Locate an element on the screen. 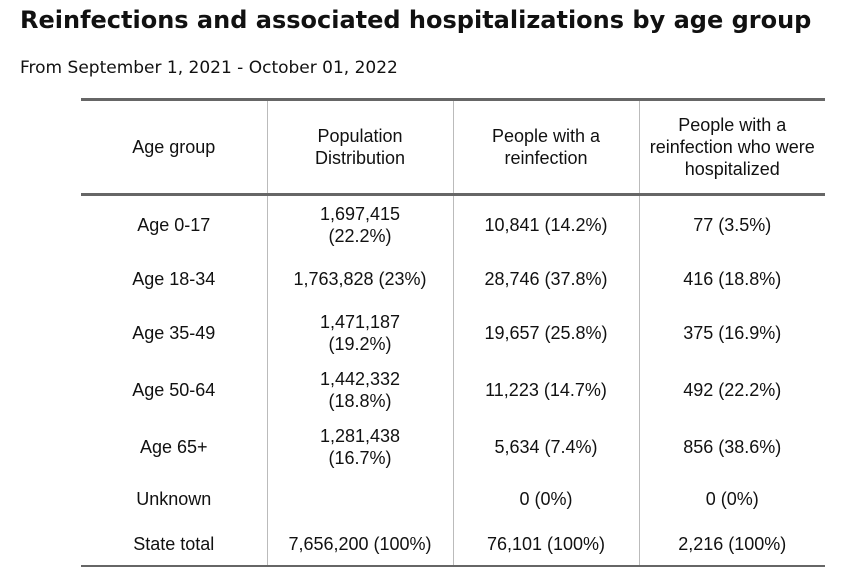 The width and height of the screenshot is (865, 586). cell-hospitalized: 416 (18.8%) is located at coordinates (732, 278).